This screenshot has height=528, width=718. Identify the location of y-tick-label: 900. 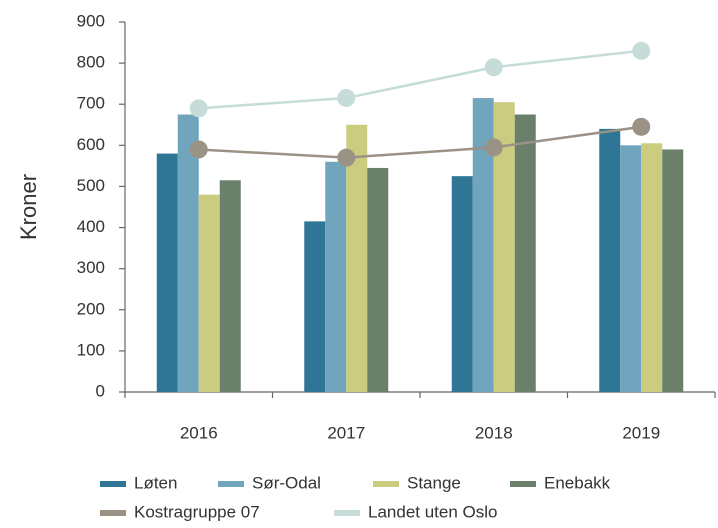
(91, 20).